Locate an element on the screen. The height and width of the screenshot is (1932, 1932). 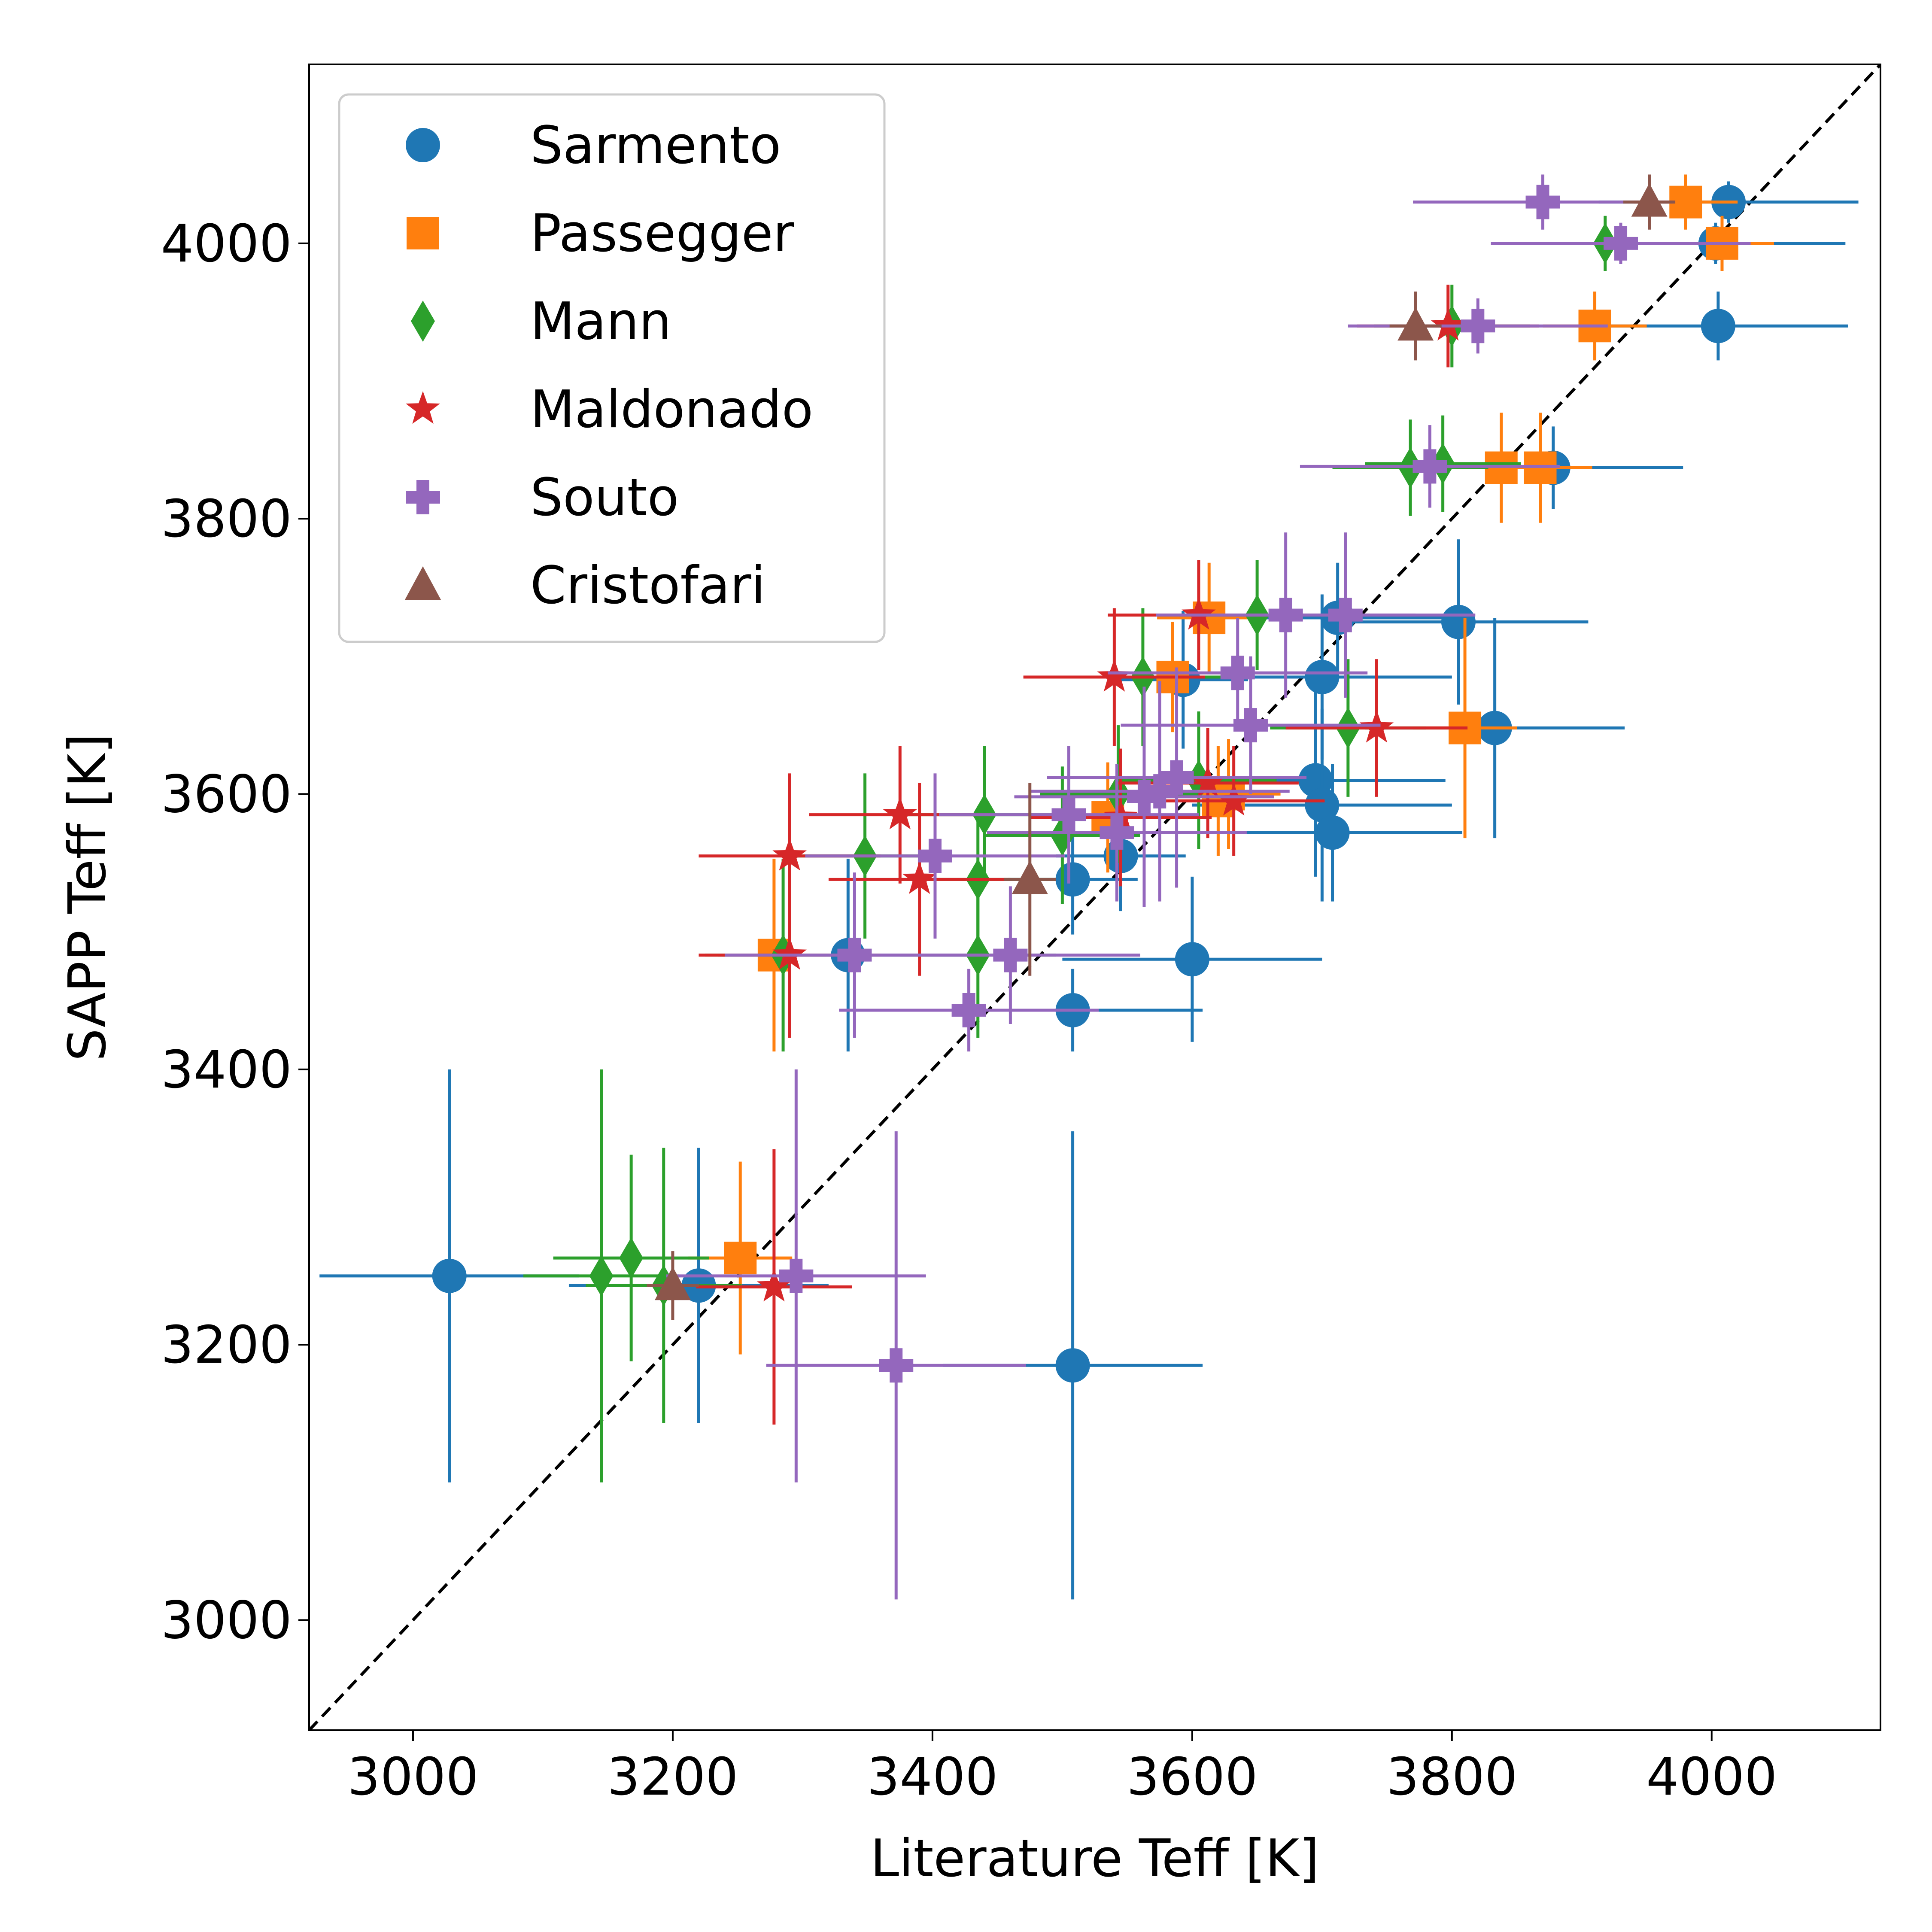
mann-point is located at coordinates (631, 1258).